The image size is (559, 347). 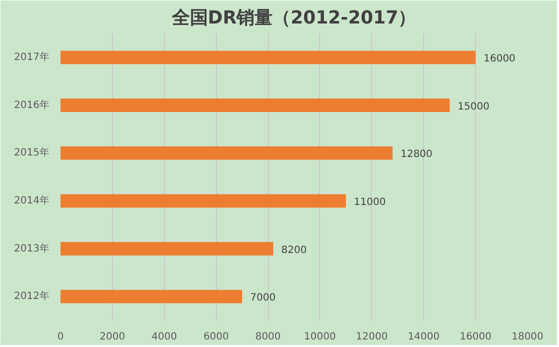 I want to click on x-tick-label: 0, so click(x=60, y=337).